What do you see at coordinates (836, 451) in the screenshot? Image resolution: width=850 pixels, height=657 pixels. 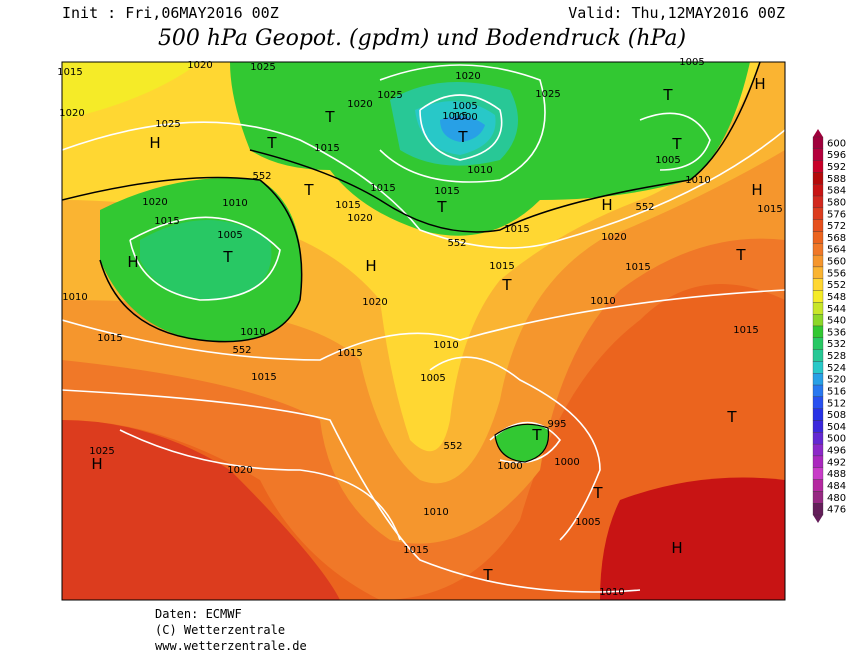 I see `colorbar-label: 496` at bounding box center [836, 451].